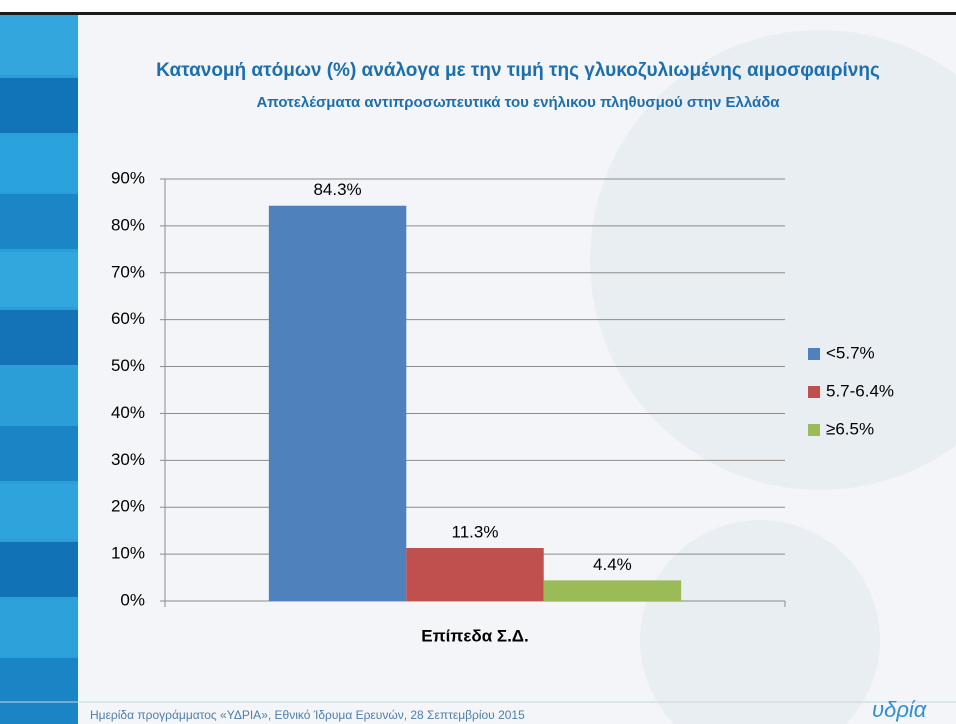  Describe the element at coordinates (850, 428) in the screenshot. I see `legend-label: ≥6.5%` at that location.